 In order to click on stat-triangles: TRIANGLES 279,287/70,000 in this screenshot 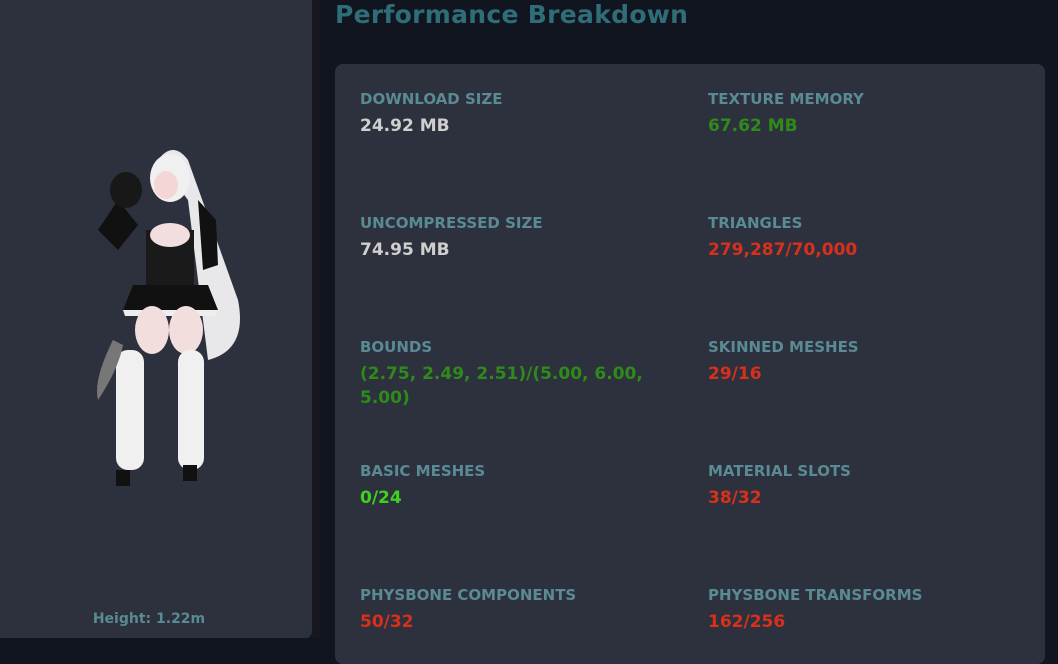, I will do `click(873, 238)`.